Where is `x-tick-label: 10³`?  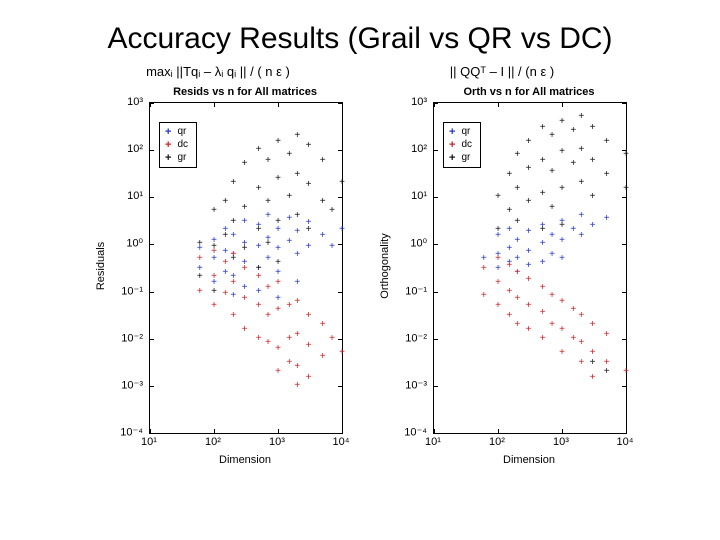
x-tick-label: 10³ is located at coordinates (561, 442).